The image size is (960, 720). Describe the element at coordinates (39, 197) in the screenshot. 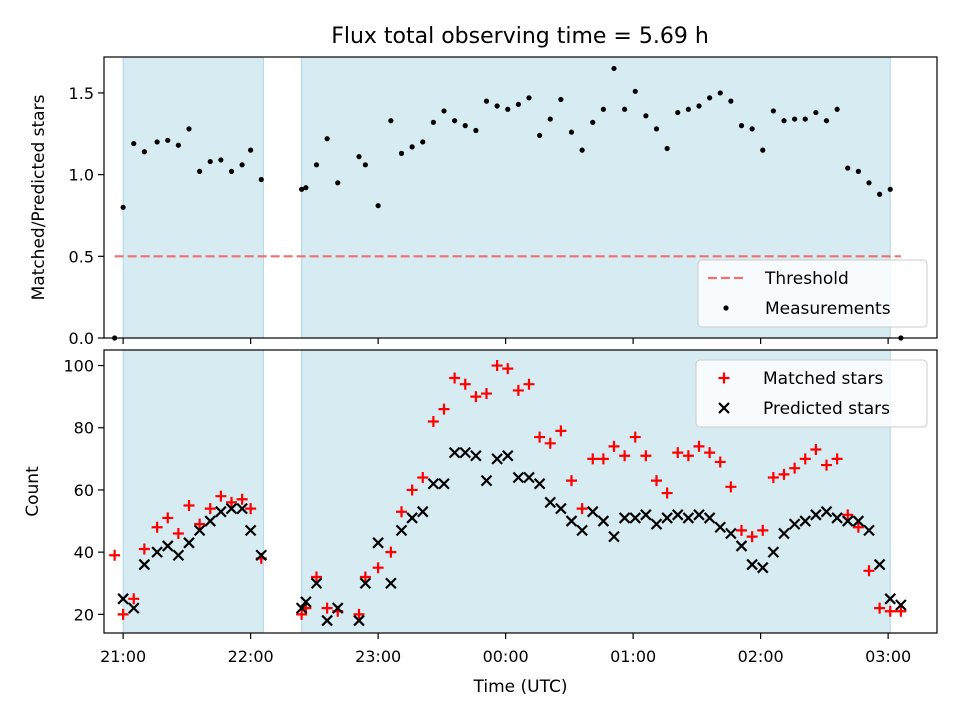

I see `y-axis-label: Matched/Predicted stars` at that location.